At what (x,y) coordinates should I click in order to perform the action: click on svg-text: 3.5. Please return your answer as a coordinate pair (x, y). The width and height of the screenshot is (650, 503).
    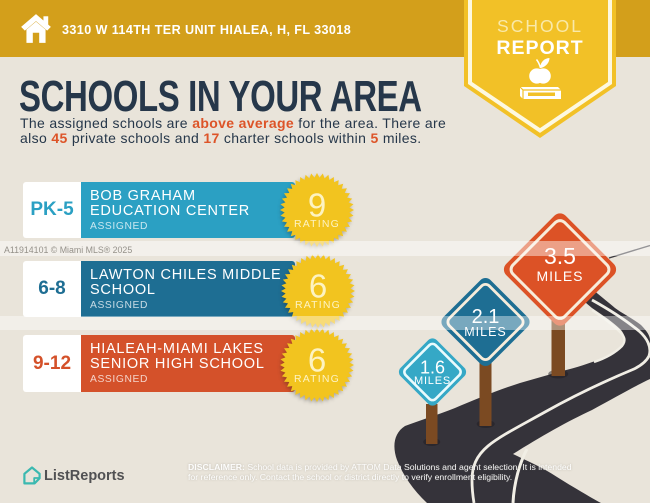
    Looking at the image, I should click on (560, 256).